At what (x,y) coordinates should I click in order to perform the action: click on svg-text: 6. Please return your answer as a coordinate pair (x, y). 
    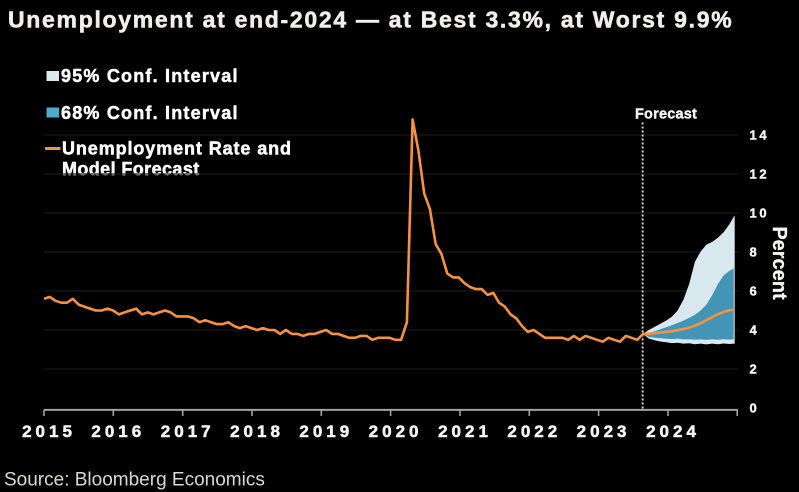
    Looking at the image, I should click on (755, 290).